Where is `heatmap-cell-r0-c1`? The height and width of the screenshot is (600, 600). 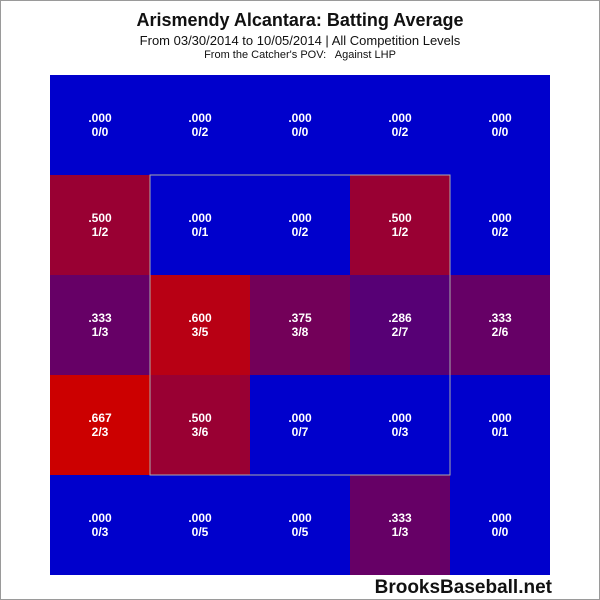
heatmap-cell-r0-c1 is located at coordinates (200, 125).